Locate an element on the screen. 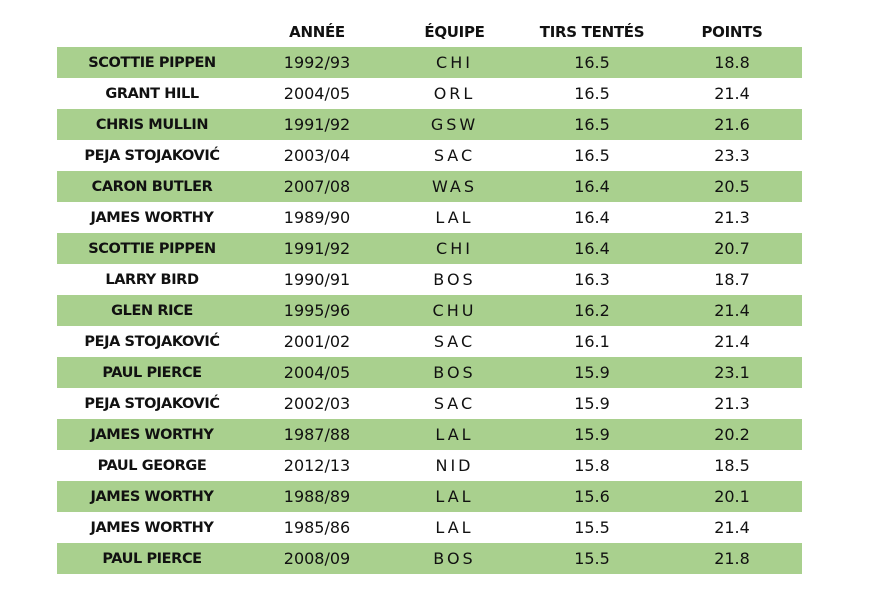 This screenshot has width=881, height=613. team-cell: ORL is located at coordinates (454, 93).